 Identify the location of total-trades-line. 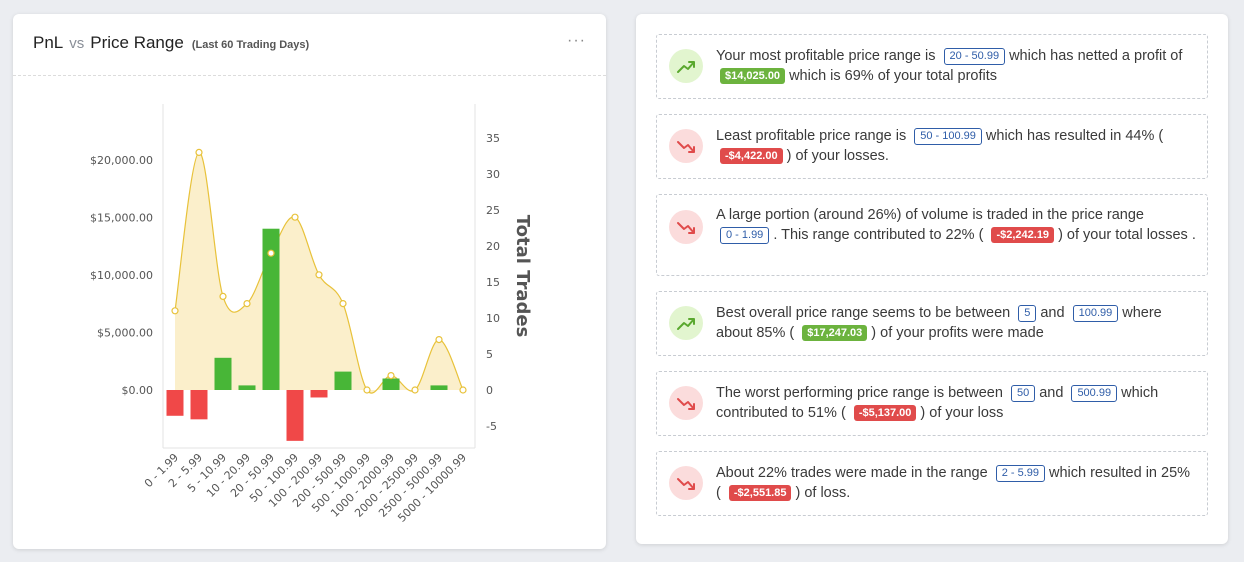
(319, 272).